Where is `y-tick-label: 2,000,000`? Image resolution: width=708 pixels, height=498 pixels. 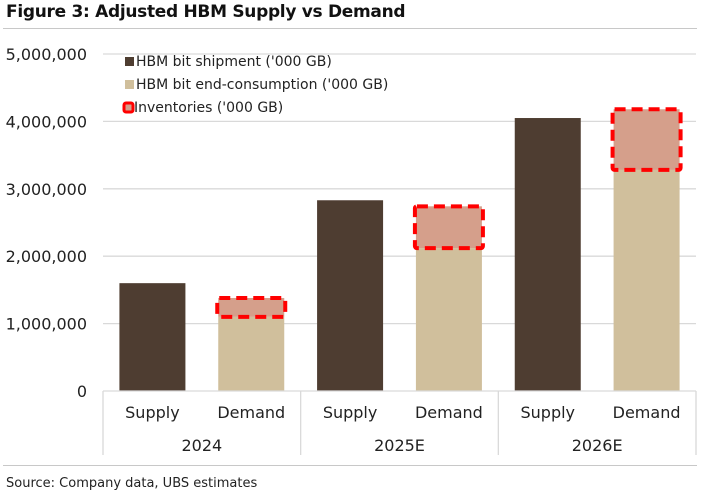
y-tick-label: 2,000,000 is located at coordinates (46, 256).